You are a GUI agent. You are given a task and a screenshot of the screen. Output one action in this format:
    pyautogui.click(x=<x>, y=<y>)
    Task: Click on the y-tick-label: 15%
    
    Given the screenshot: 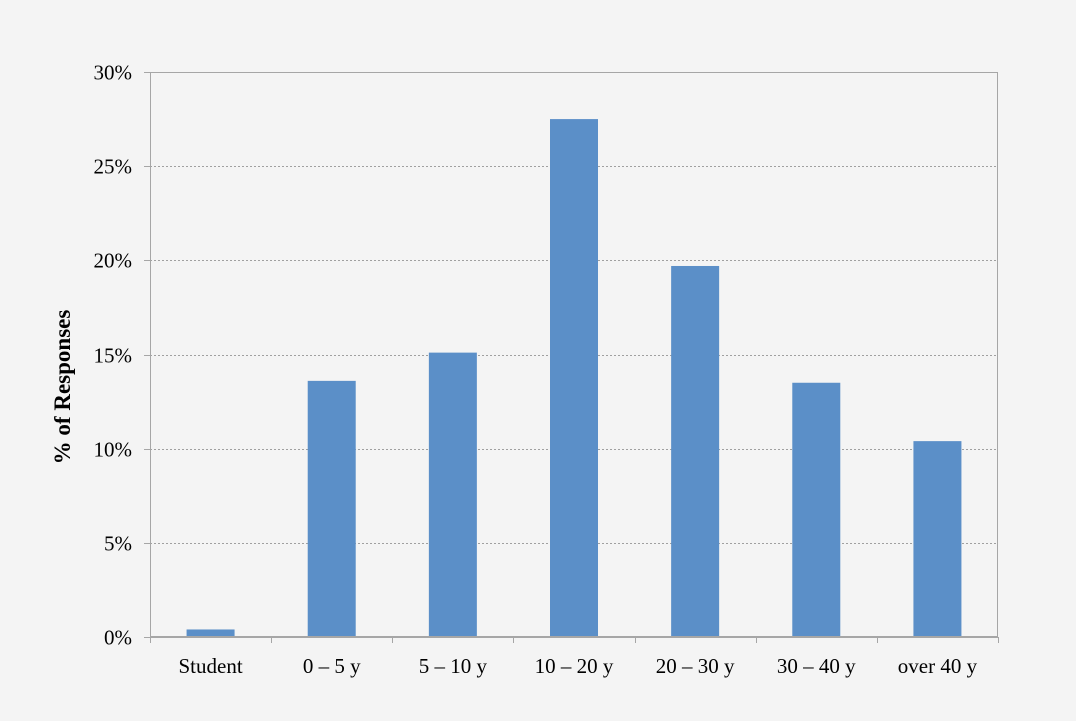 What is the action you would take?
    pyautogui.click(x=113, y=356)
    